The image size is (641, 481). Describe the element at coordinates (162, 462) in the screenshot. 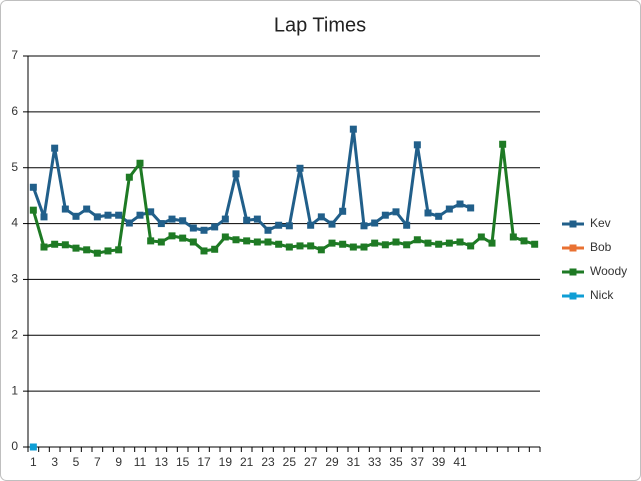

I see `x-tick-label: 13` at that location.